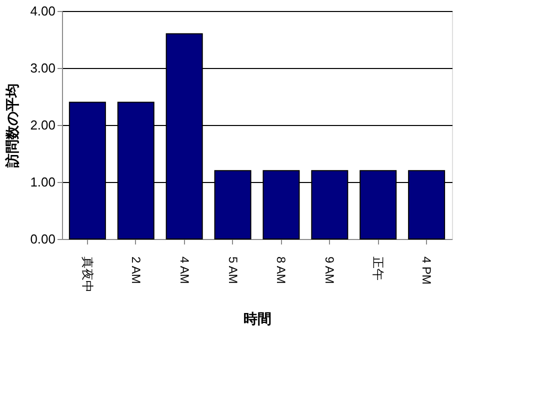 This screenshot has height=398, width=548. I want to click on y-axis-title: 訪問数の平均, so click(12, 126).